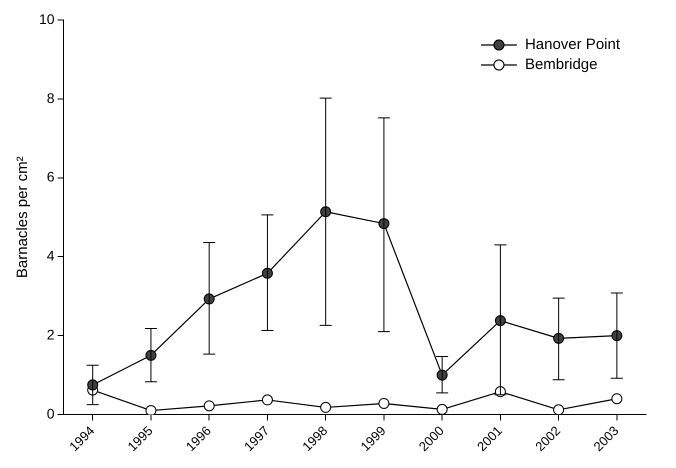 This screenshot has width=676, height=468. What do you see at coordinates (23, 217) in the screenshot?
I see `y-axis-title: Barnacles per cm²` at bounding box center [23, 217].